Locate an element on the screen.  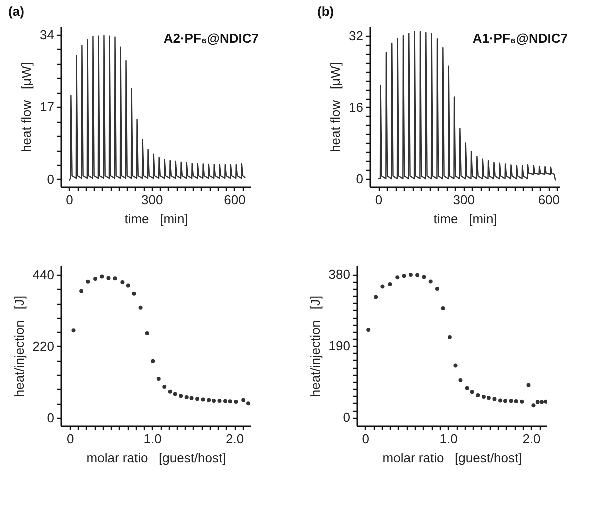
chart-title: (b) is located at coordinates (326, 11).